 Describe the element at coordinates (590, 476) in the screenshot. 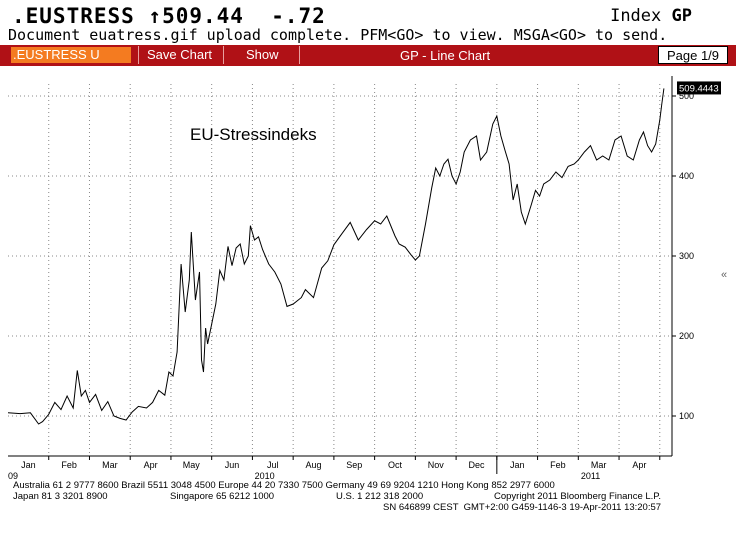

I see `year-label: 2011` at that location.